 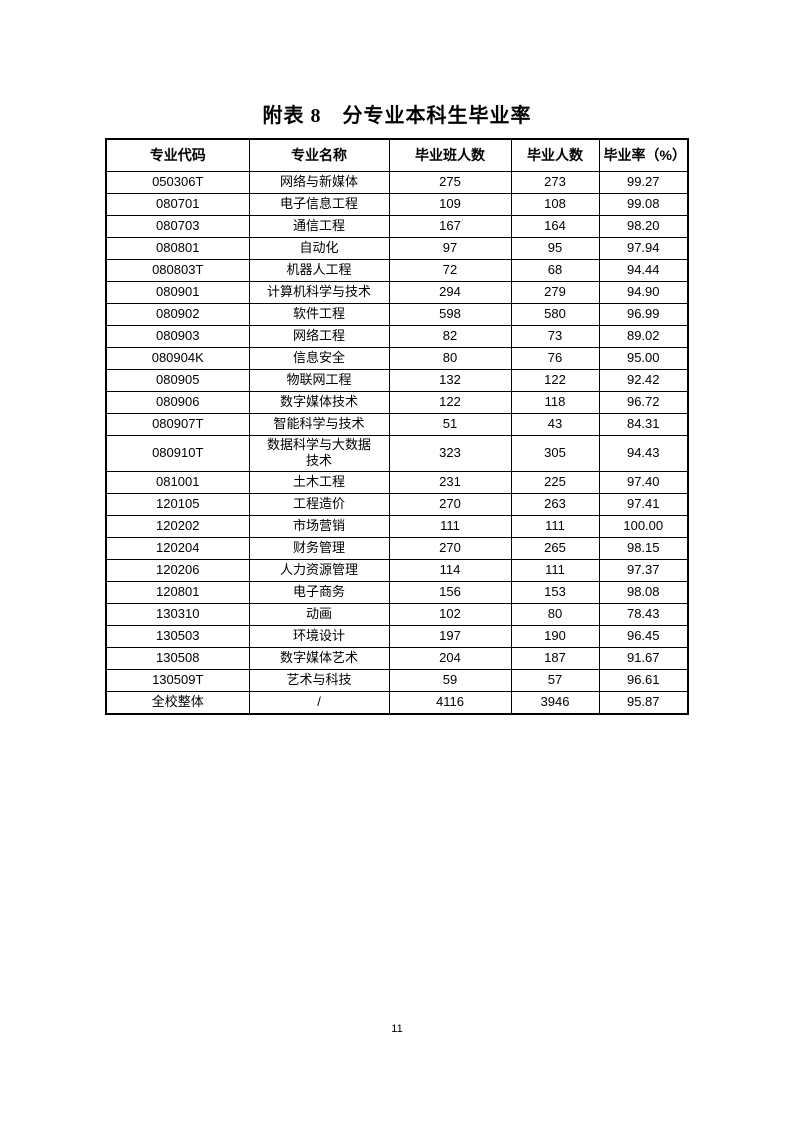 What do you see at coordinates (177, 659) in the screenshot?
I see `table-cell: 130508` at bounding box center [177, 659].